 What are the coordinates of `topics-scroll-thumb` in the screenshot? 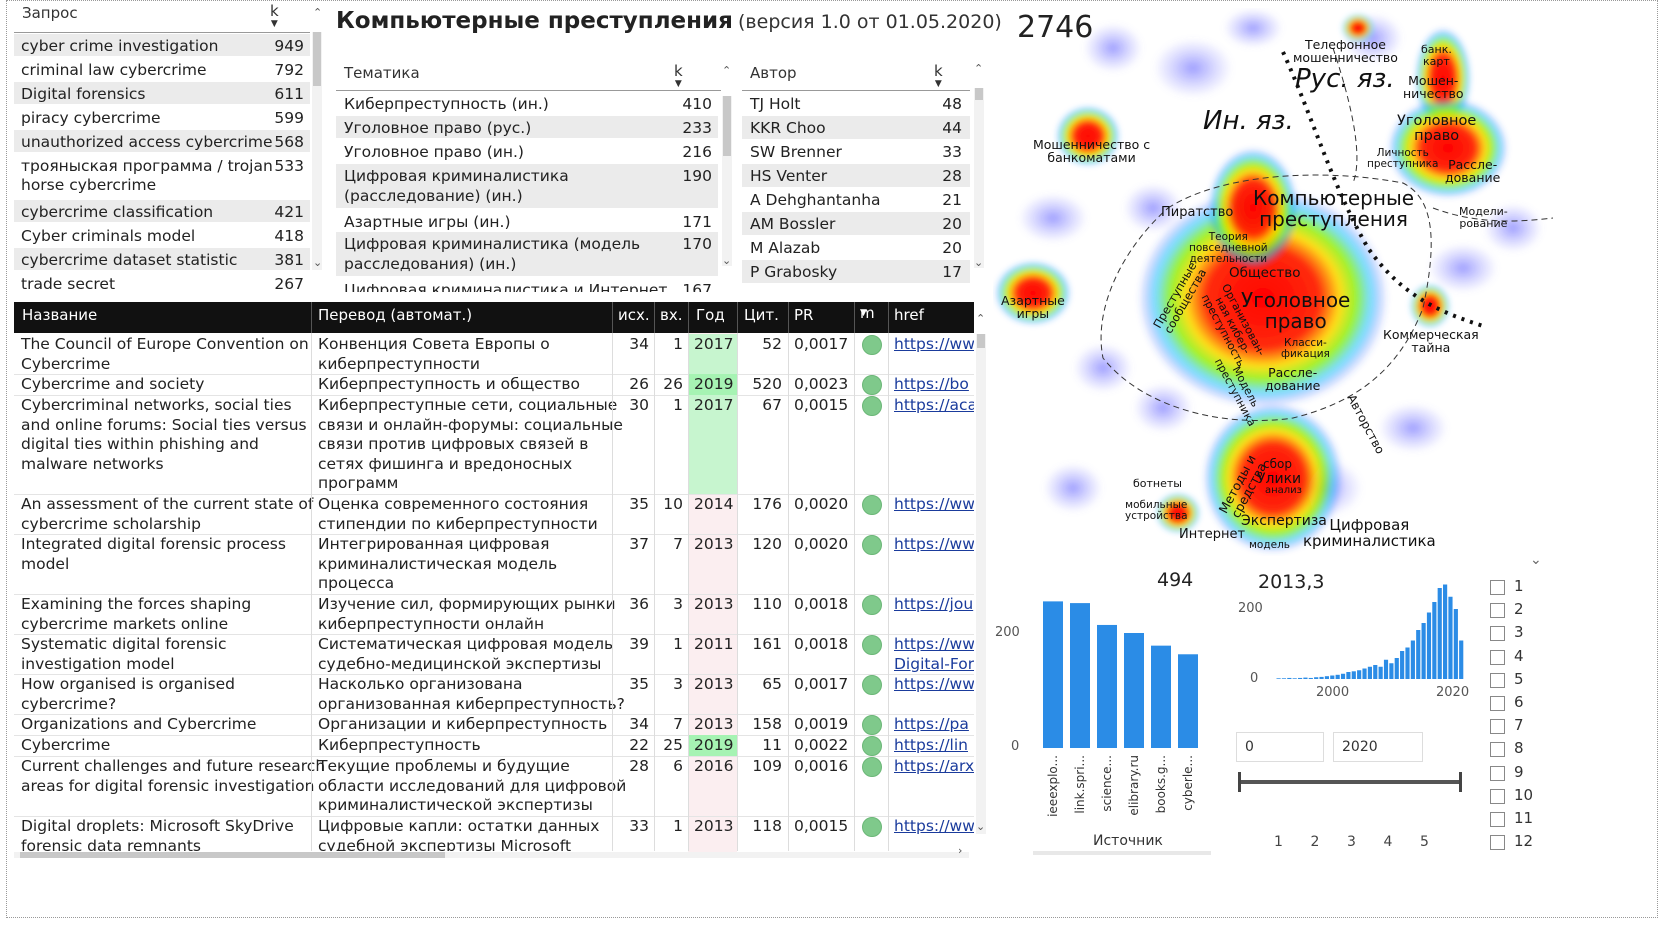 It's located at (727, 126).